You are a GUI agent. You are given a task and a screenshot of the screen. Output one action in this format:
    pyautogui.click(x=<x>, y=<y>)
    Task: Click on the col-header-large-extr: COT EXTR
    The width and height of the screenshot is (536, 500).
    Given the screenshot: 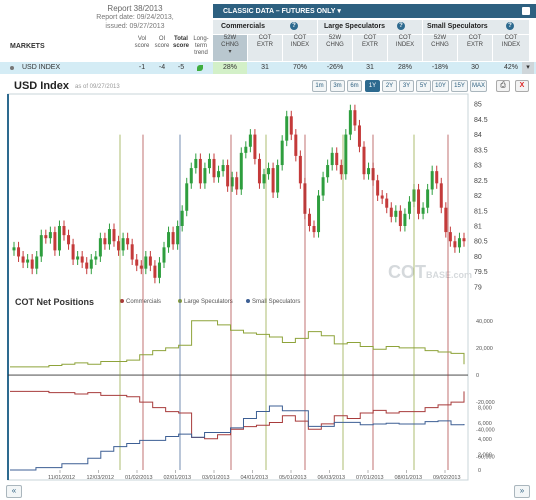 What is the action you would take?
    pyautogui.click(x=370, y=48)
    